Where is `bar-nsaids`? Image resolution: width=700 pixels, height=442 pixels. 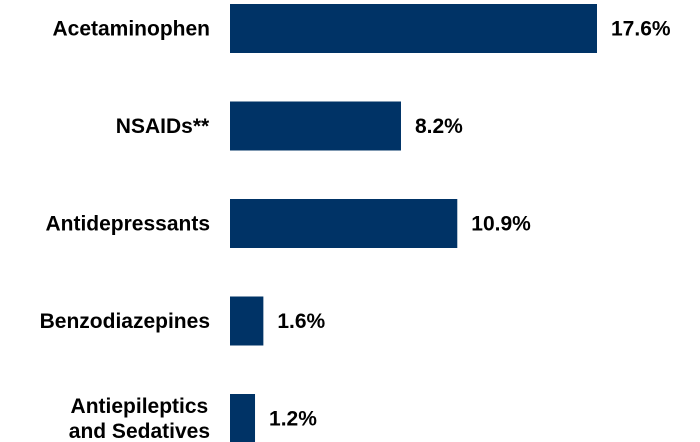 bar-nsaids is located at coordinates (315, 126).